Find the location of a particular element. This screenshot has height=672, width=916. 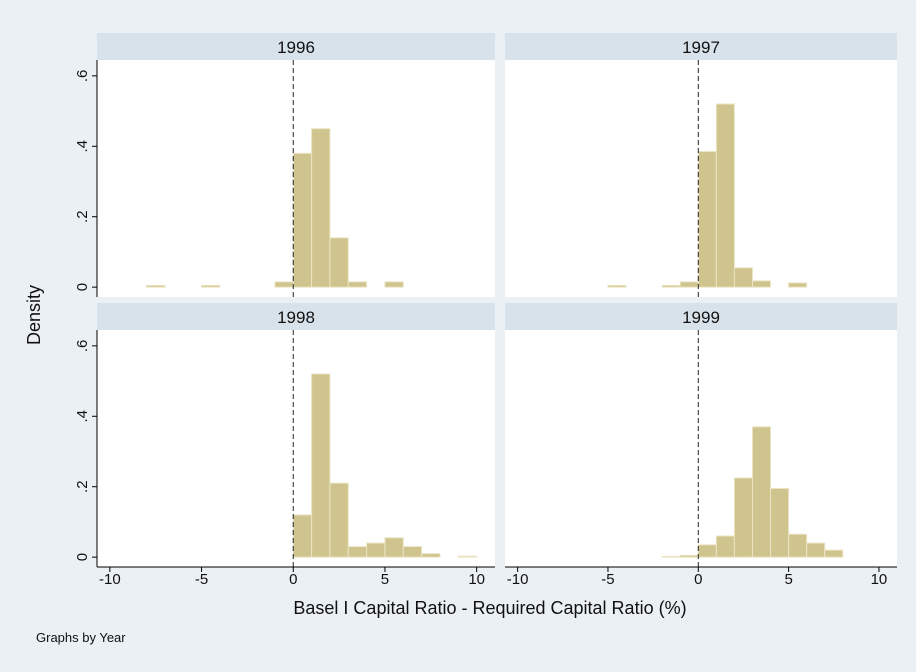

note: Graphs by Year is located at coordinates (81, 637).